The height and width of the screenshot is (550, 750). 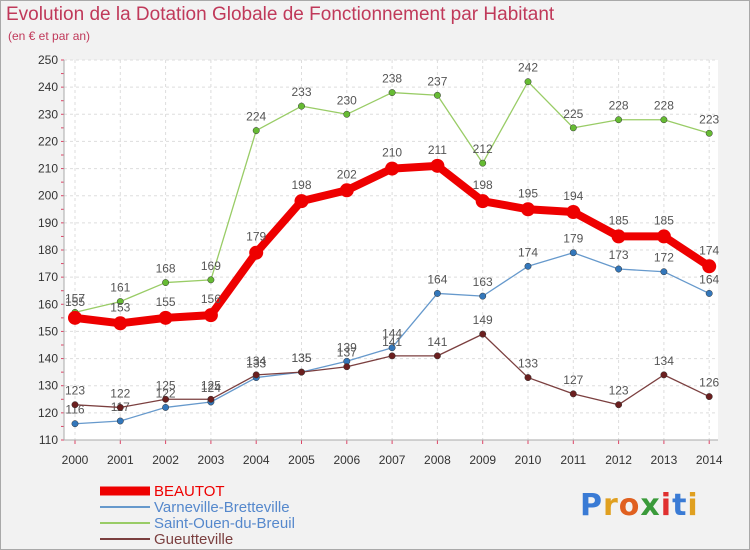 I want to click on data-label-varneville-bretteville: 173, so click(x=619, y=255).